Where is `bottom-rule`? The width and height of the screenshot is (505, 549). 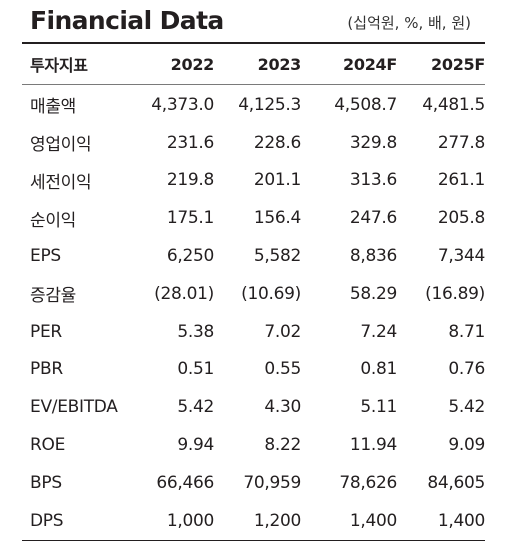 bottom-rule is located at coordinates (253, 540).